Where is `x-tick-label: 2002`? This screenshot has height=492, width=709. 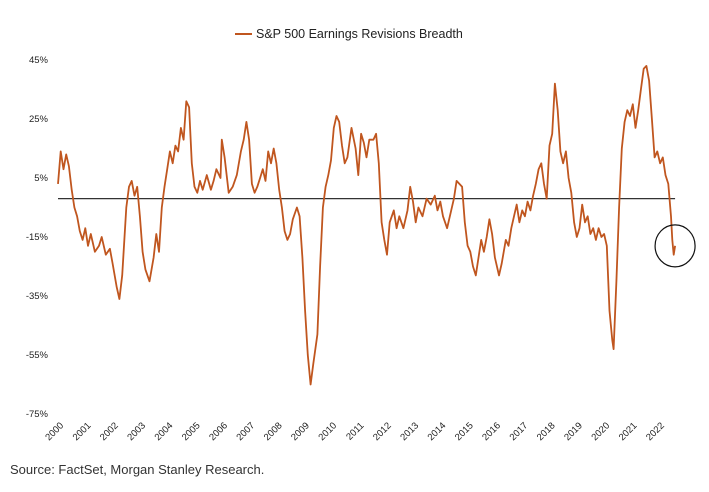 x-tick-label: 2002 is located at coordinates (109, 431).